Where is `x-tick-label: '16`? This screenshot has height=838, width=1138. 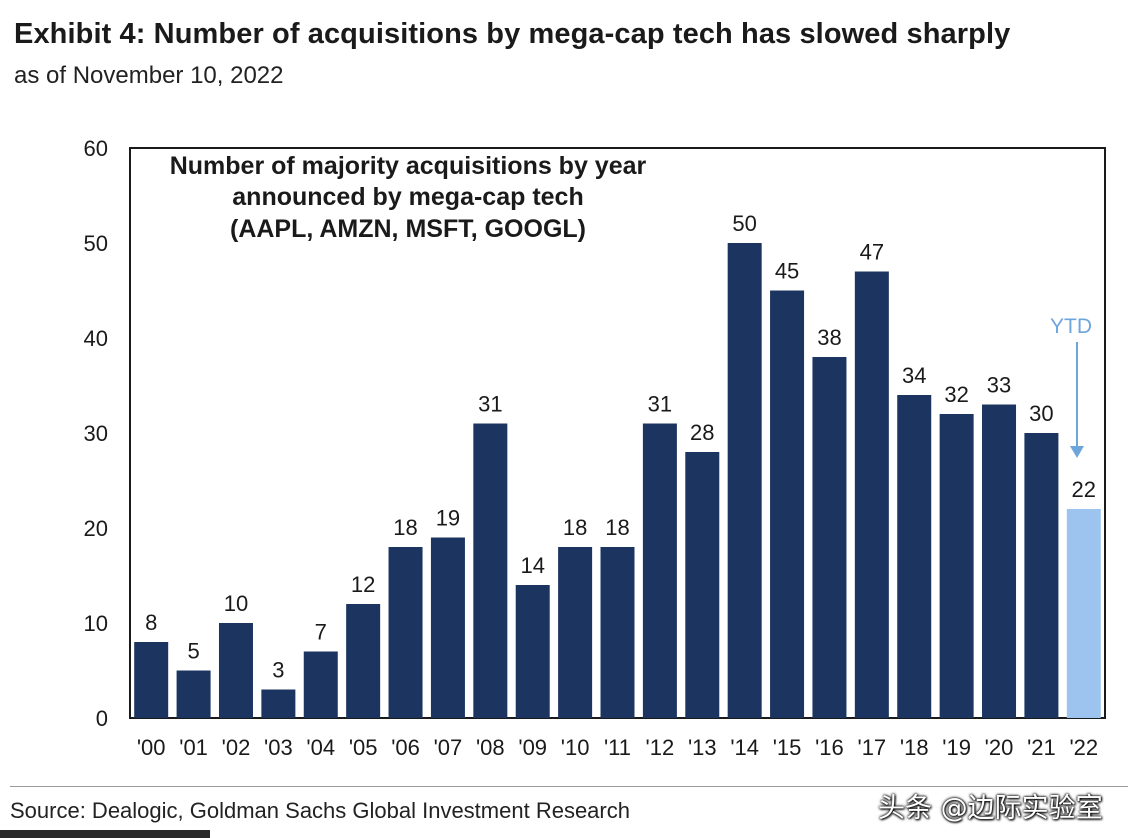
x-tick-label: '16 is located at coordinates (829, 747).